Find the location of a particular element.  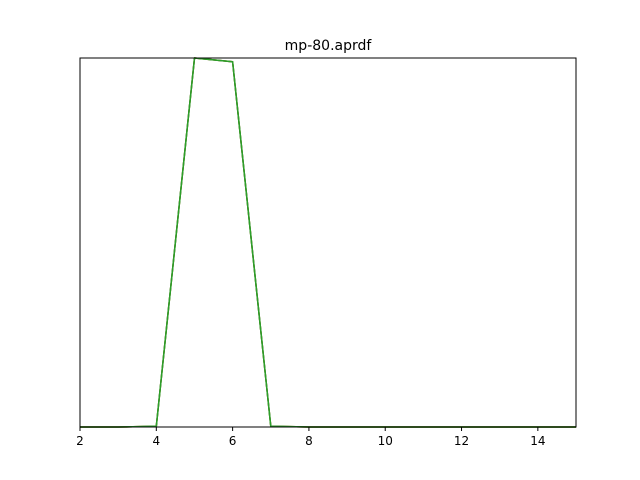

x-axis: 2 4 6 8 10 12 14 is located at coordinates (310, 437).